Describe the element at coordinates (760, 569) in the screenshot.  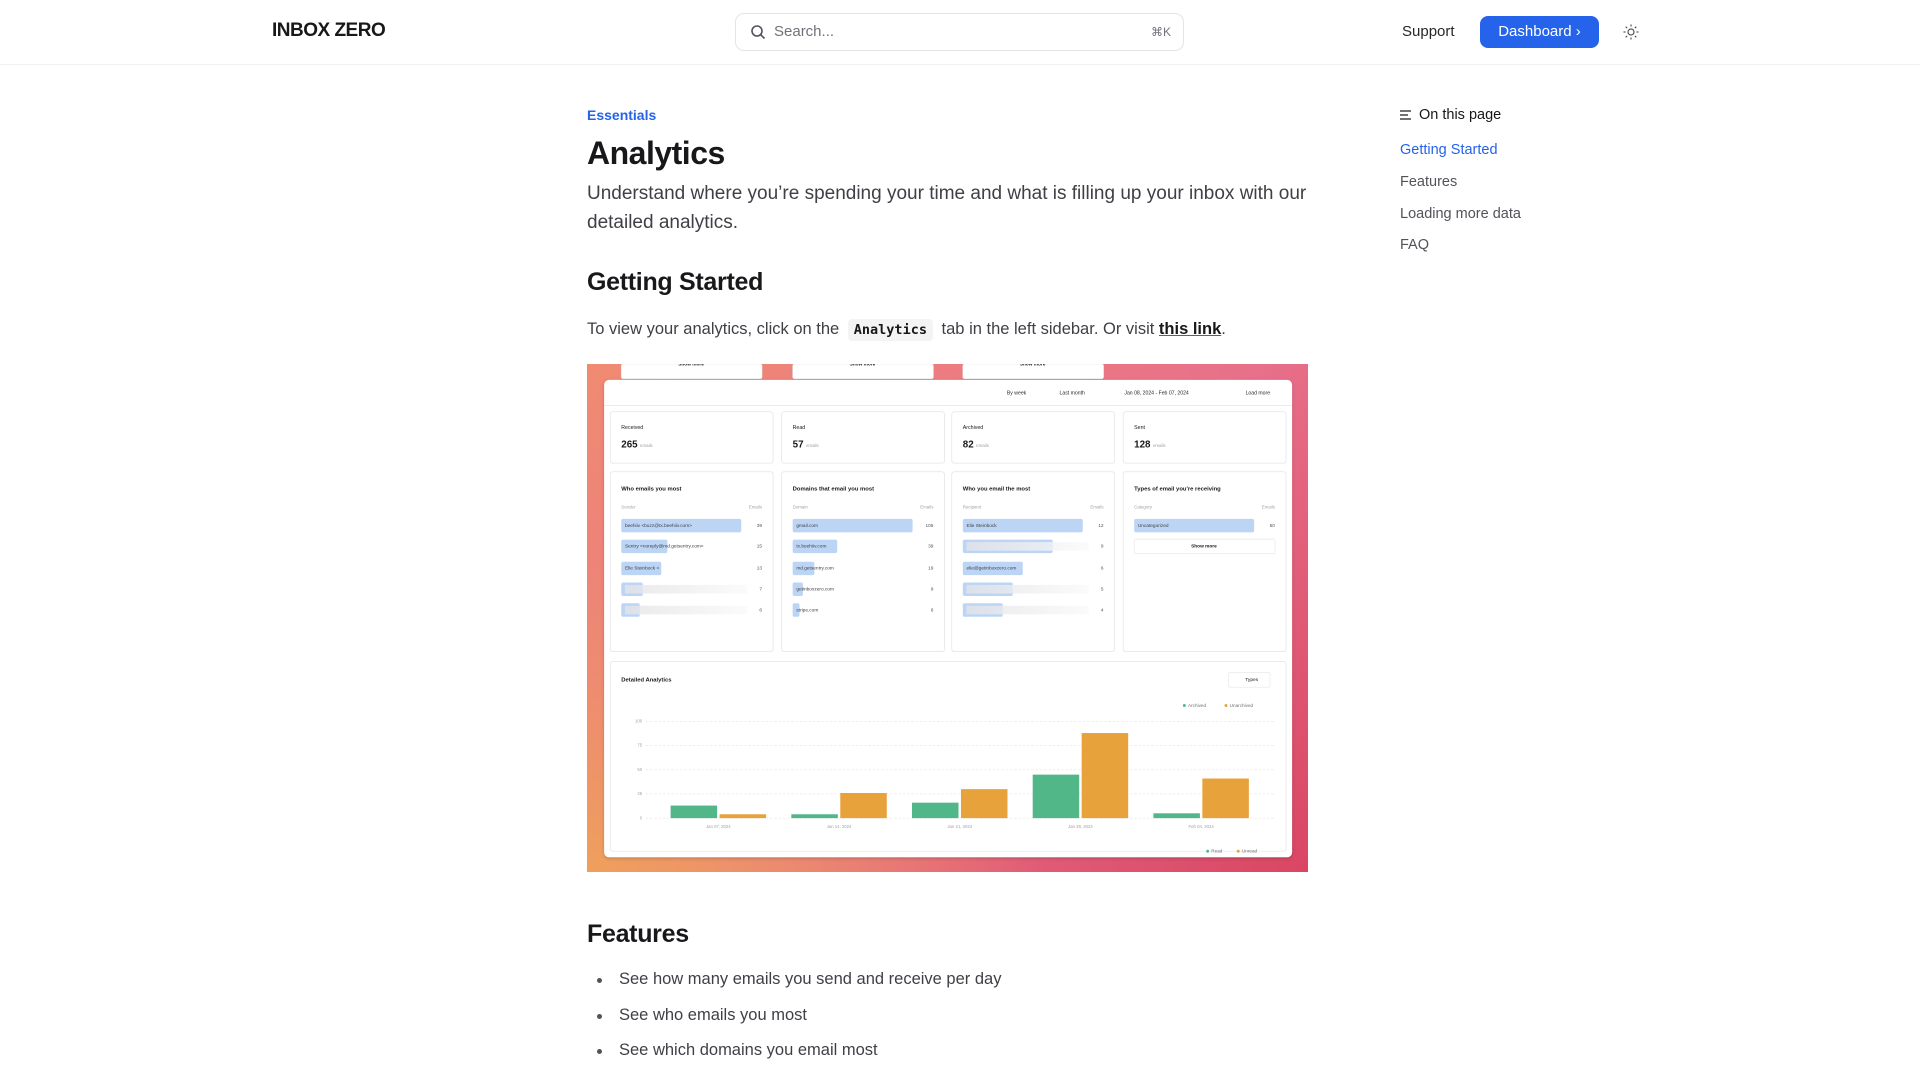
I see `row-value: 13` at that location.